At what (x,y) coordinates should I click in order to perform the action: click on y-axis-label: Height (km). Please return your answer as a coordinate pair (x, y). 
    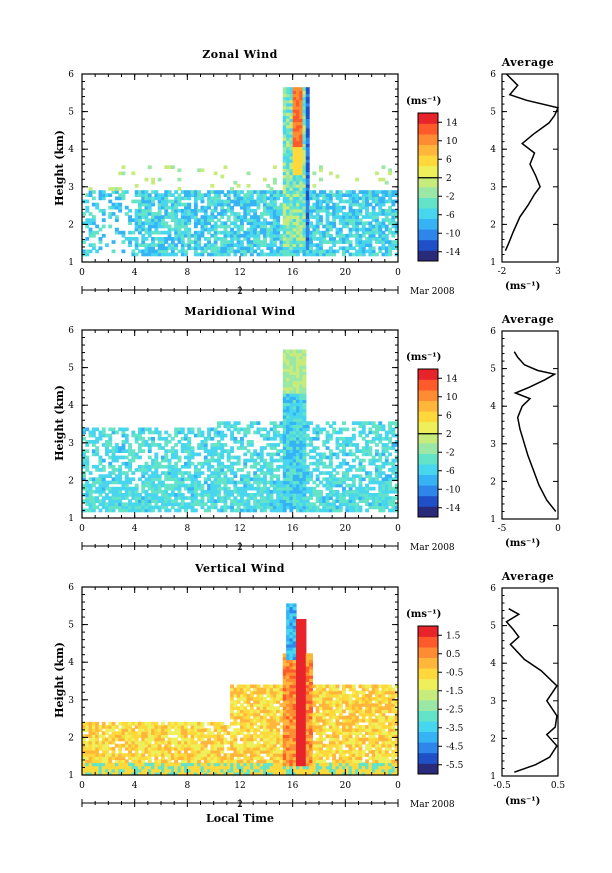
    Looking at the image, I should click on (59, 168).